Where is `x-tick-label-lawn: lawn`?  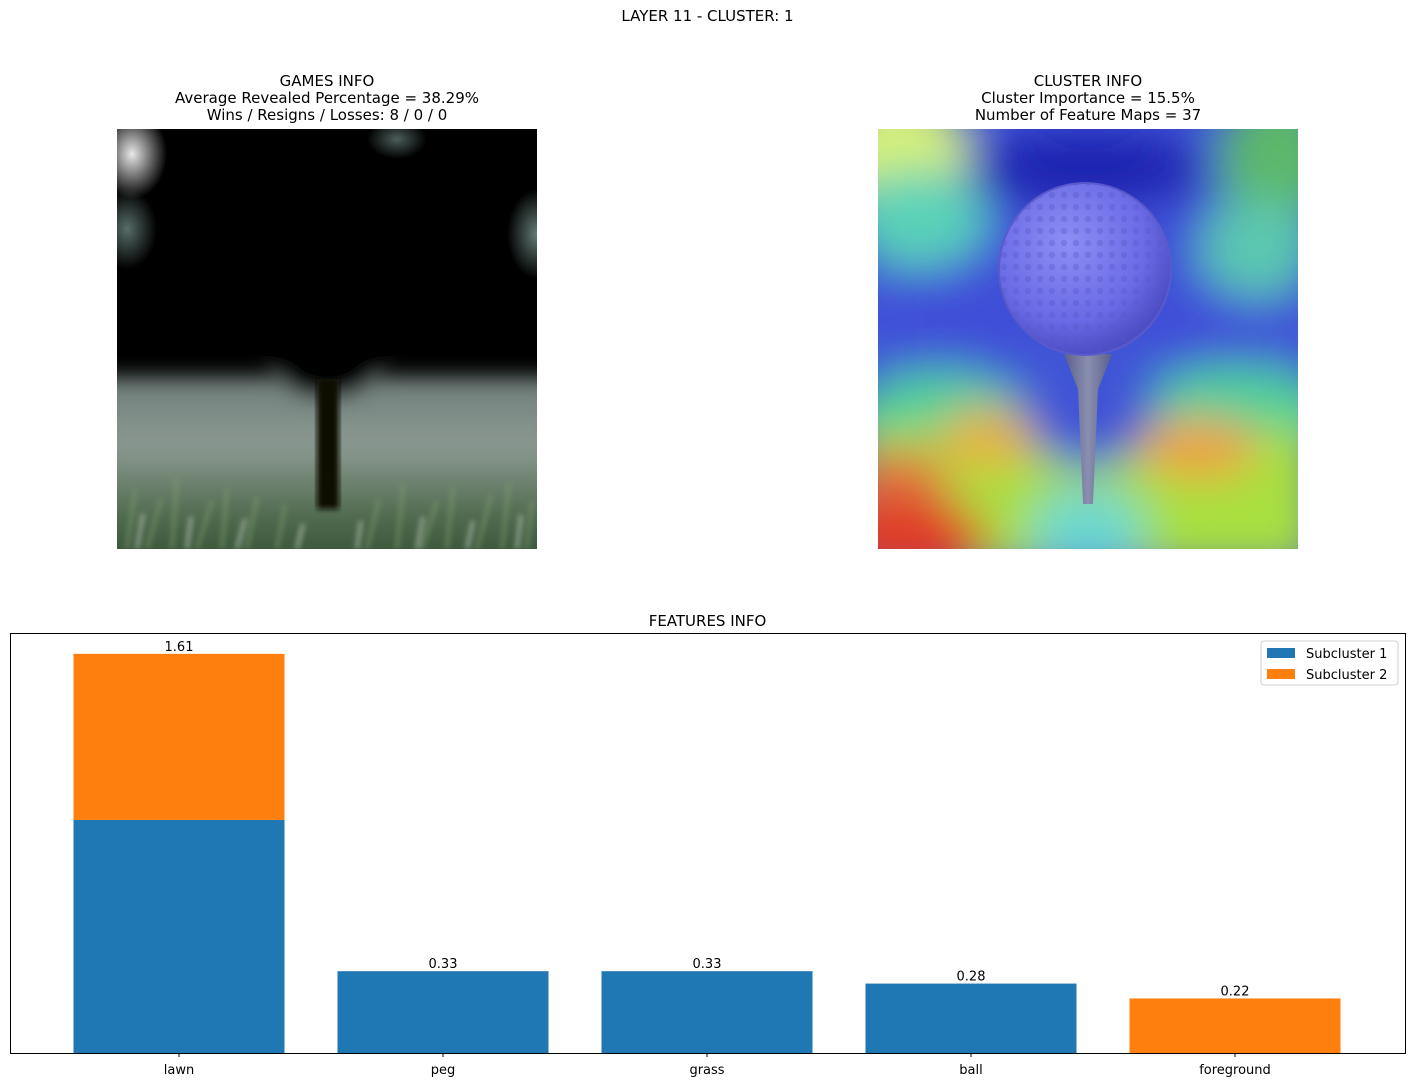 x-tick-label-lawn: lawn is located at coordinates (179, 1070).